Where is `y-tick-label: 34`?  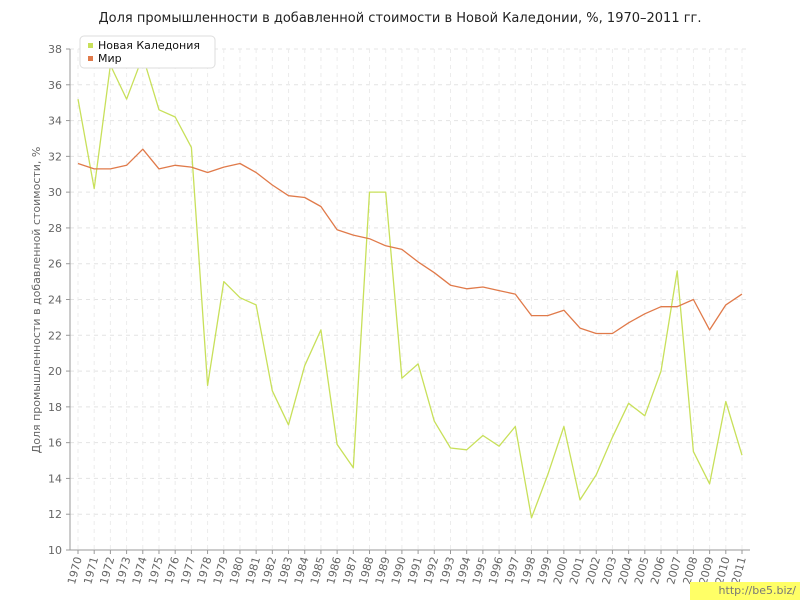
y-tick-label: 34 is located at coordinates (55, 121).